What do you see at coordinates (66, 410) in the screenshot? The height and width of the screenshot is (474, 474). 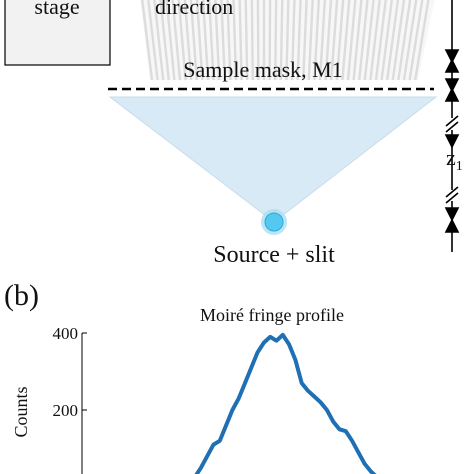 I see `y-tick-label: 200` at bounding box center [66, 410].